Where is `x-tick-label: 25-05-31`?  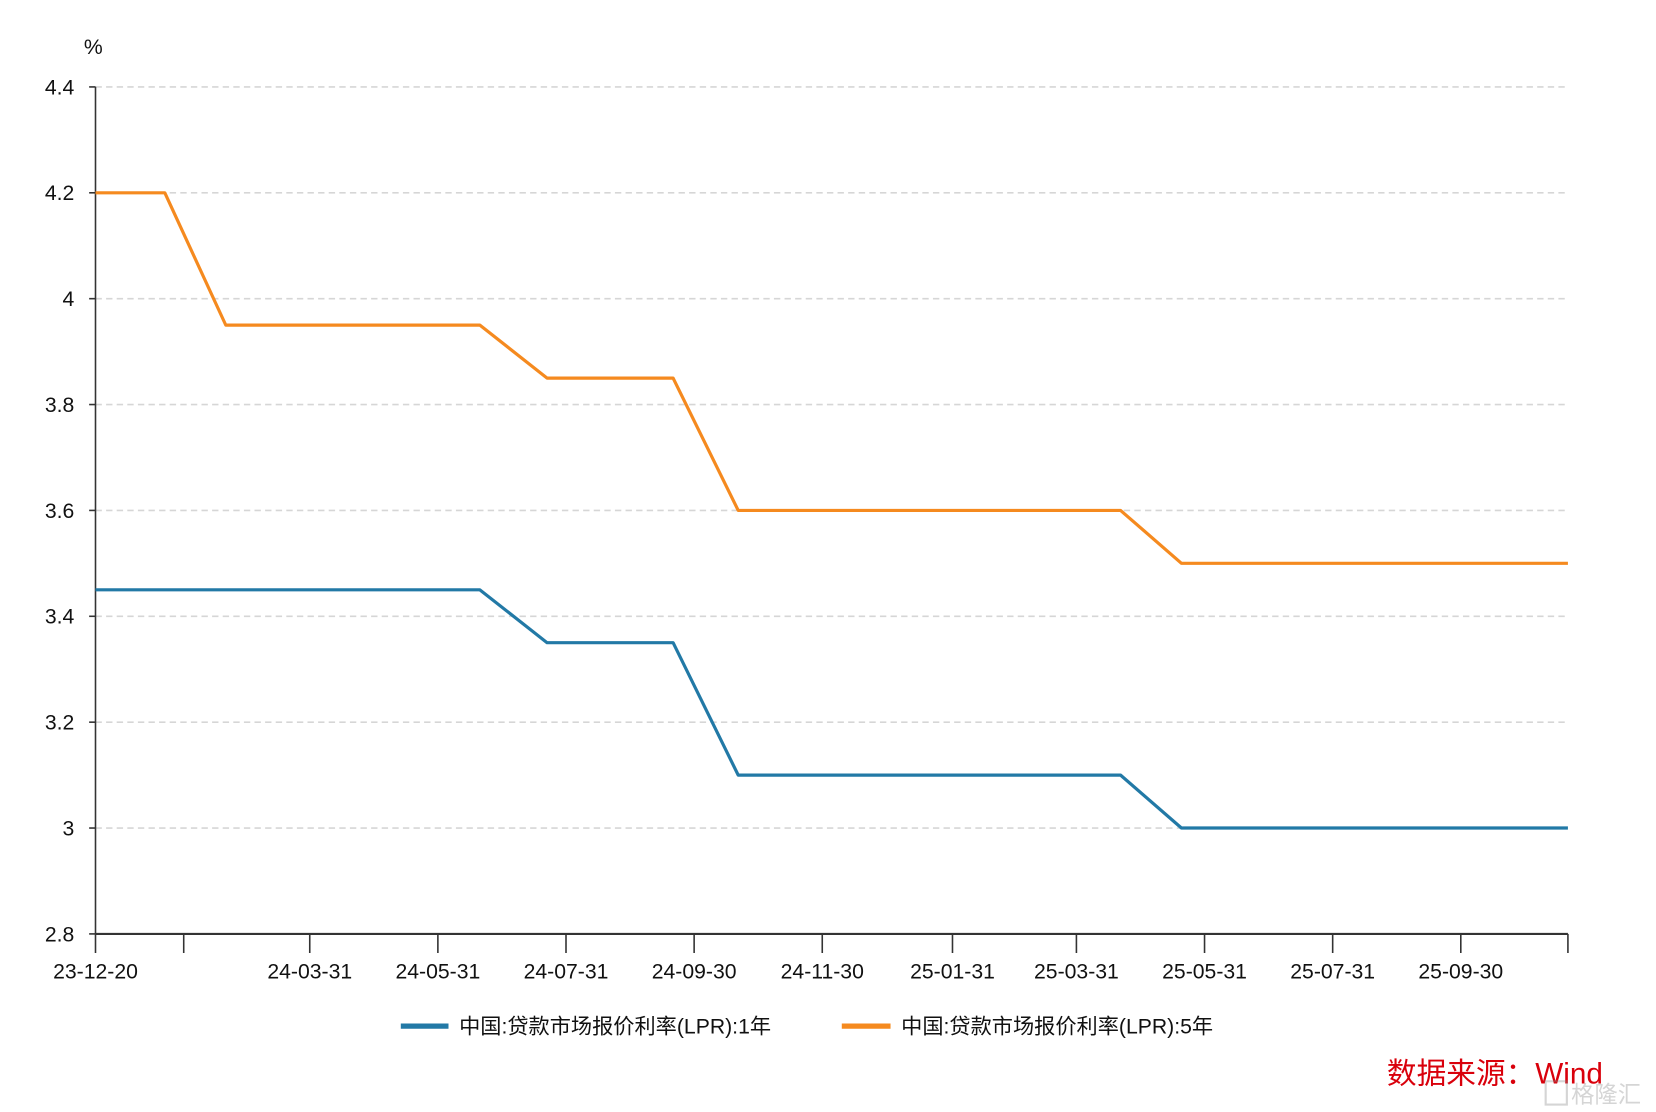
x-tick-label: 25-05-31 is located at coordinates (1204, 971).